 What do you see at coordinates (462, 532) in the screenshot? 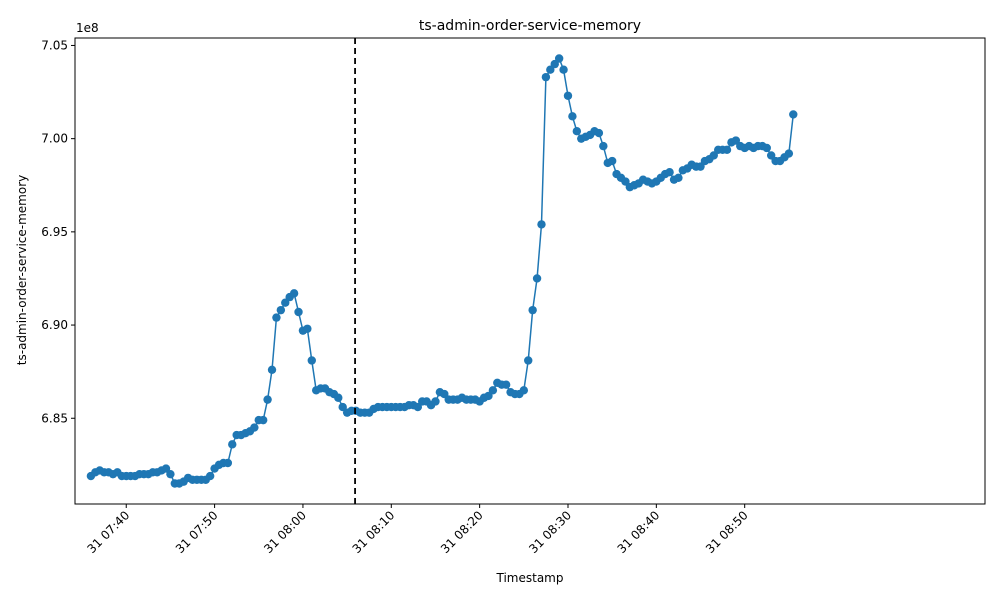
I see `x-tick-label: 31 08:20` at bounding box center [462, 532].